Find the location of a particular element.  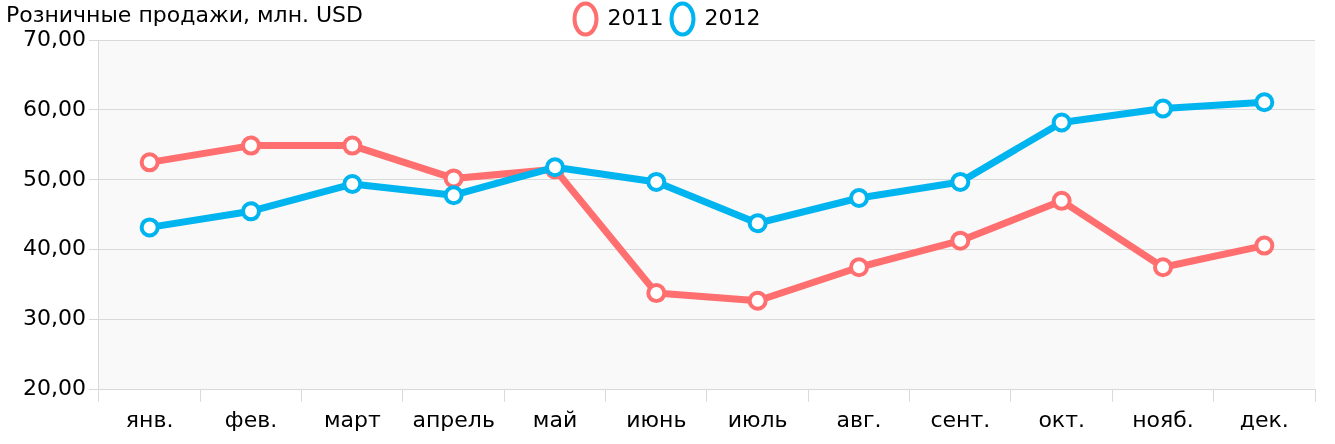

x-tick-label: апрель is located at coordinates (453, 419).